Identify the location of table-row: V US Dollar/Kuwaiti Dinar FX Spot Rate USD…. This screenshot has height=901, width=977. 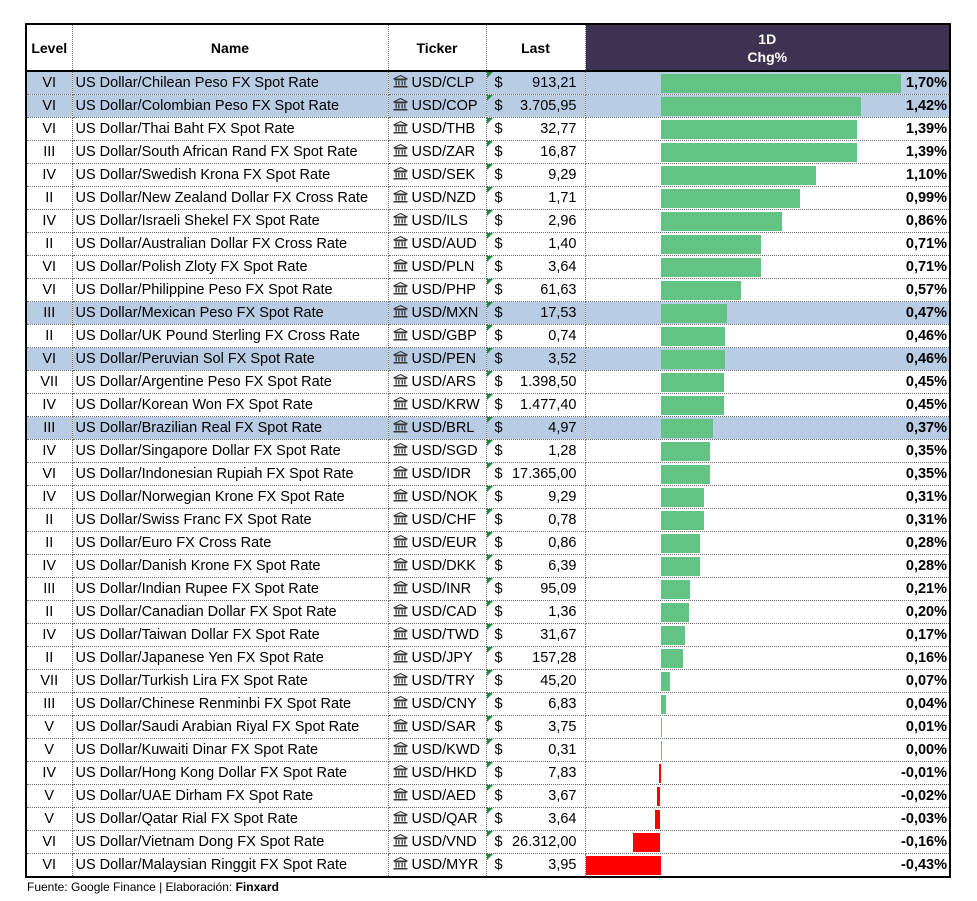
(488, 750).